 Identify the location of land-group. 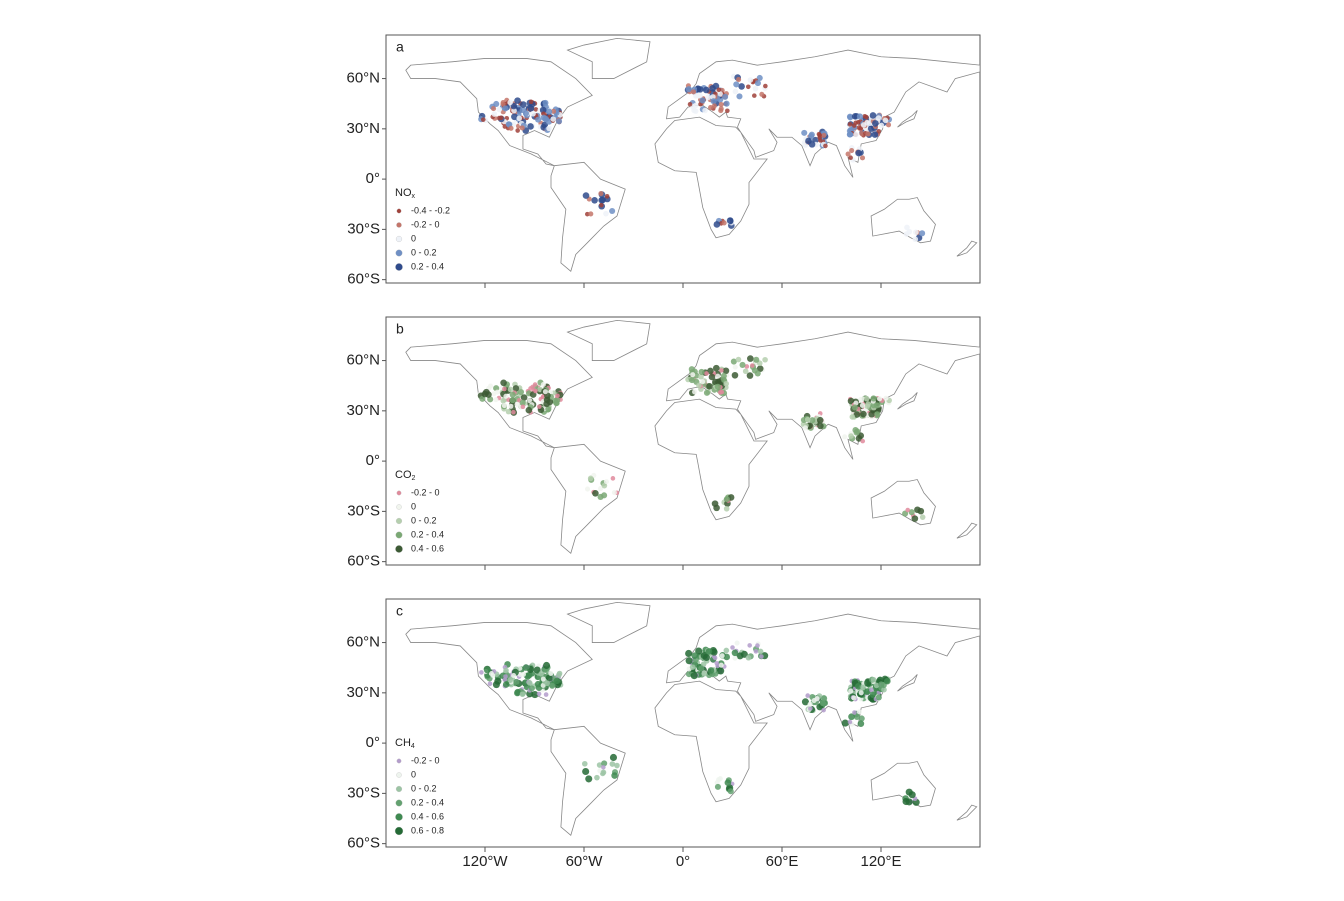
(692, 154).